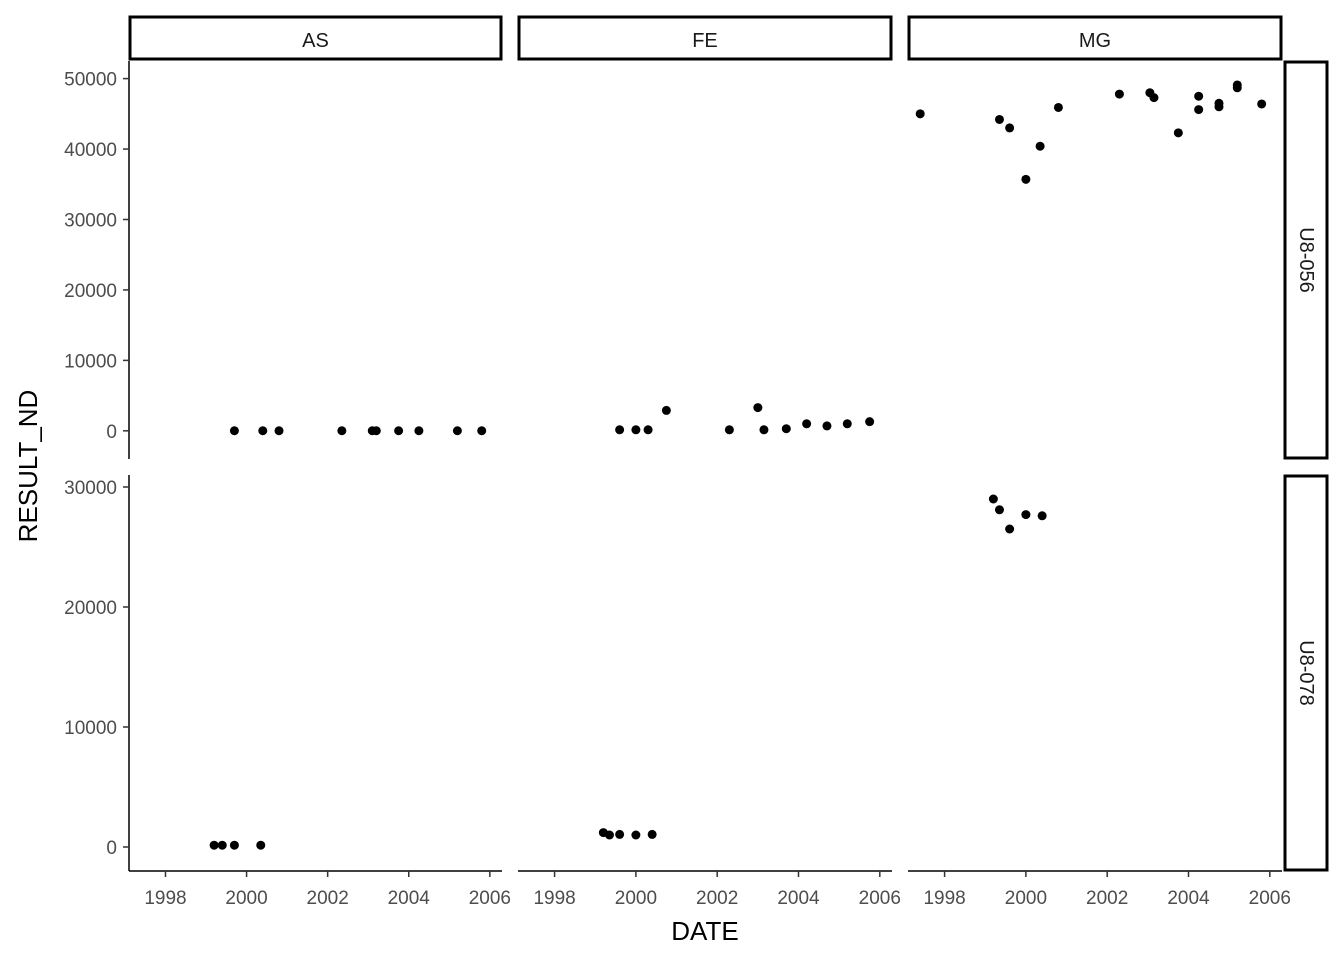  I want to click on facet-row-label: U8-078, so click(1306, 673).